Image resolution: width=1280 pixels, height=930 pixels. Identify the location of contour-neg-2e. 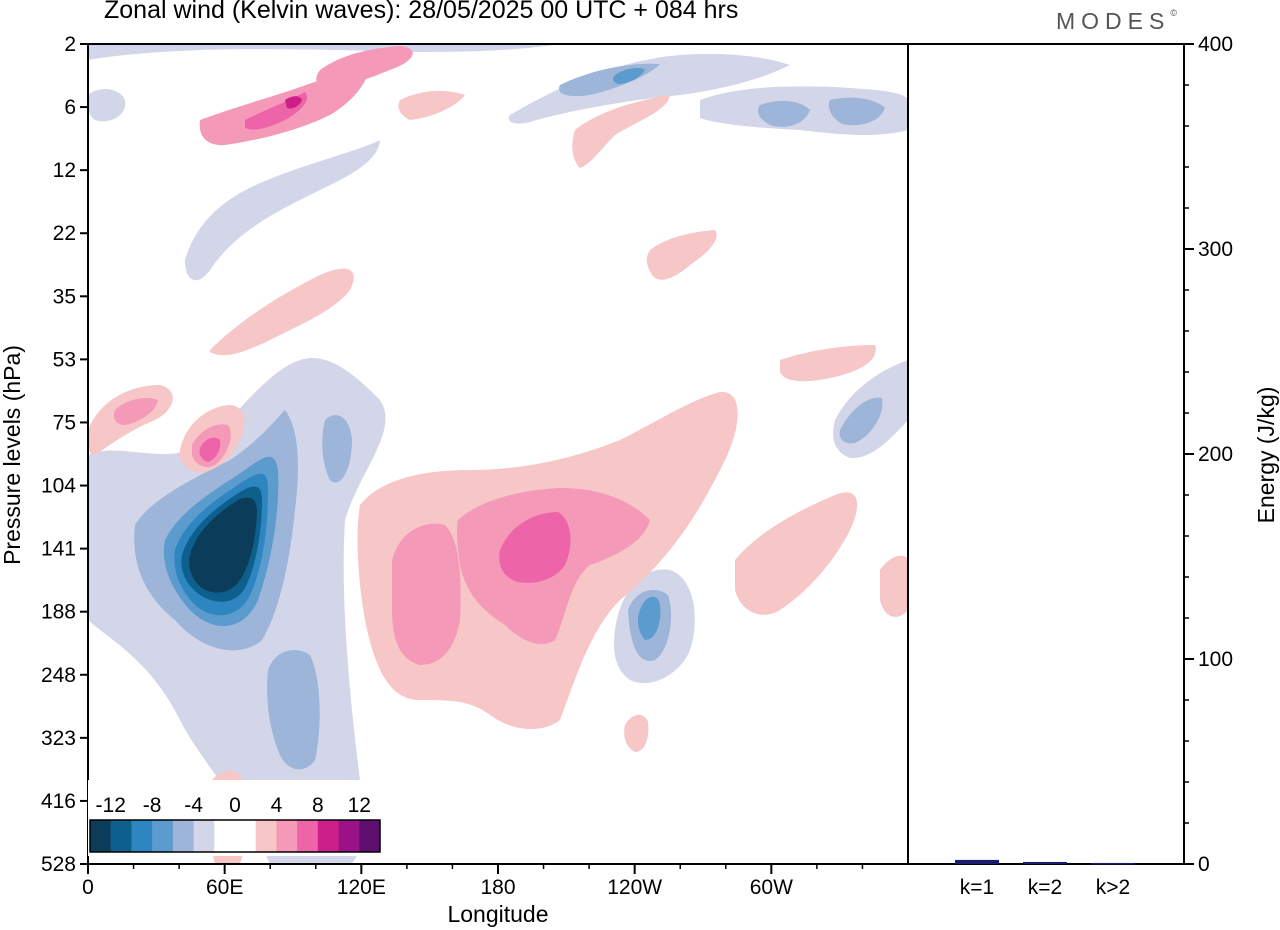
(861, 420).